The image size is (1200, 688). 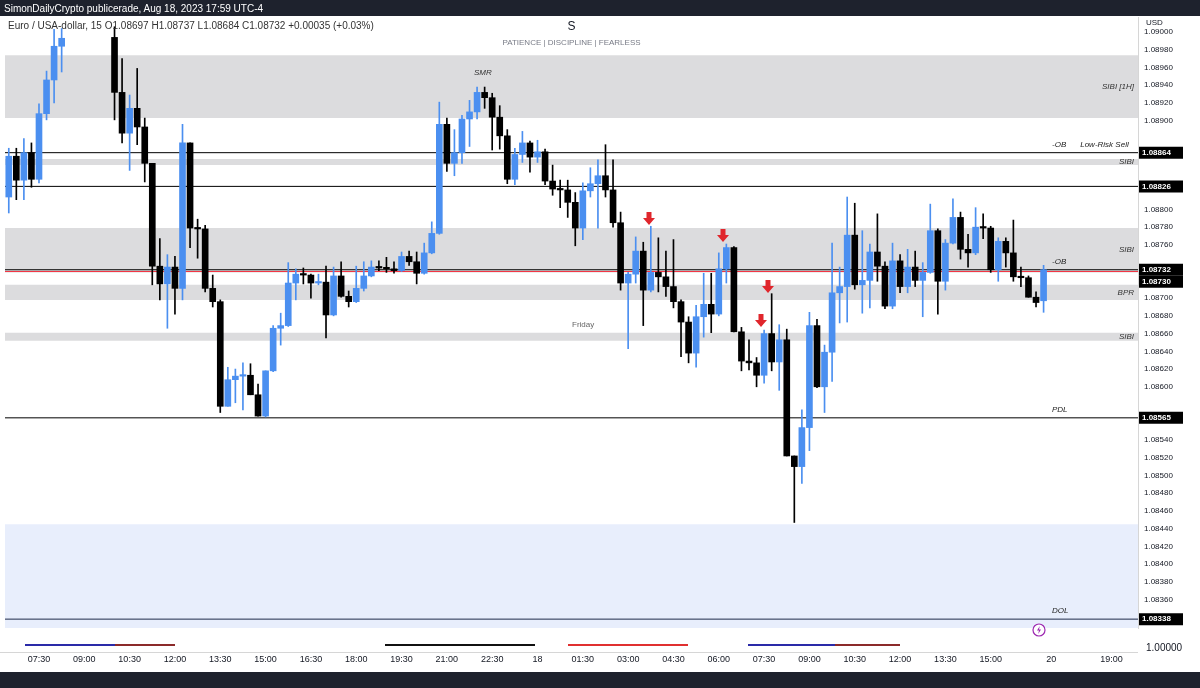 I want to click on text: SimonDailyCrypto publicerade, Aug 18, 2023 17:59 UTC-4, so click(x=134, y=8).